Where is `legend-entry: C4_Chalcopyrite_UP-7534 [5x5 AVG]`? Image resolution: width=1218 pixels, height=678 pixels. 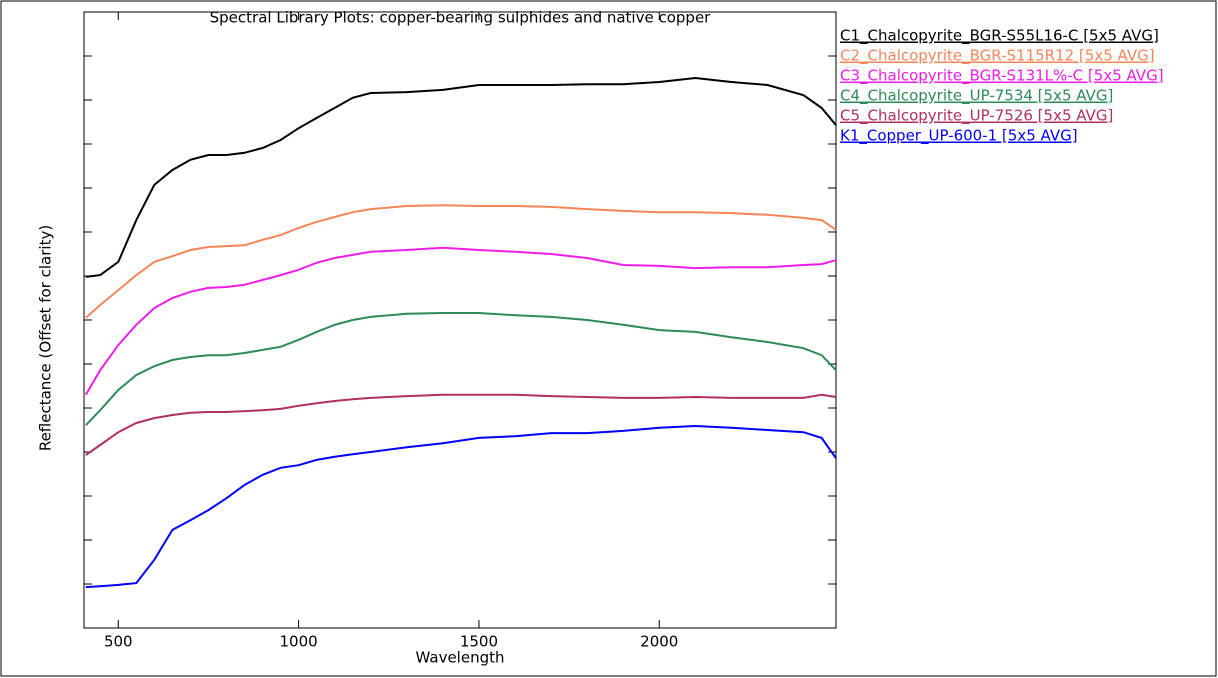
legend-entry: C4_Chalcopyrite_UP-7534 [5x5 AVG] is located at coordinates (976, 96).